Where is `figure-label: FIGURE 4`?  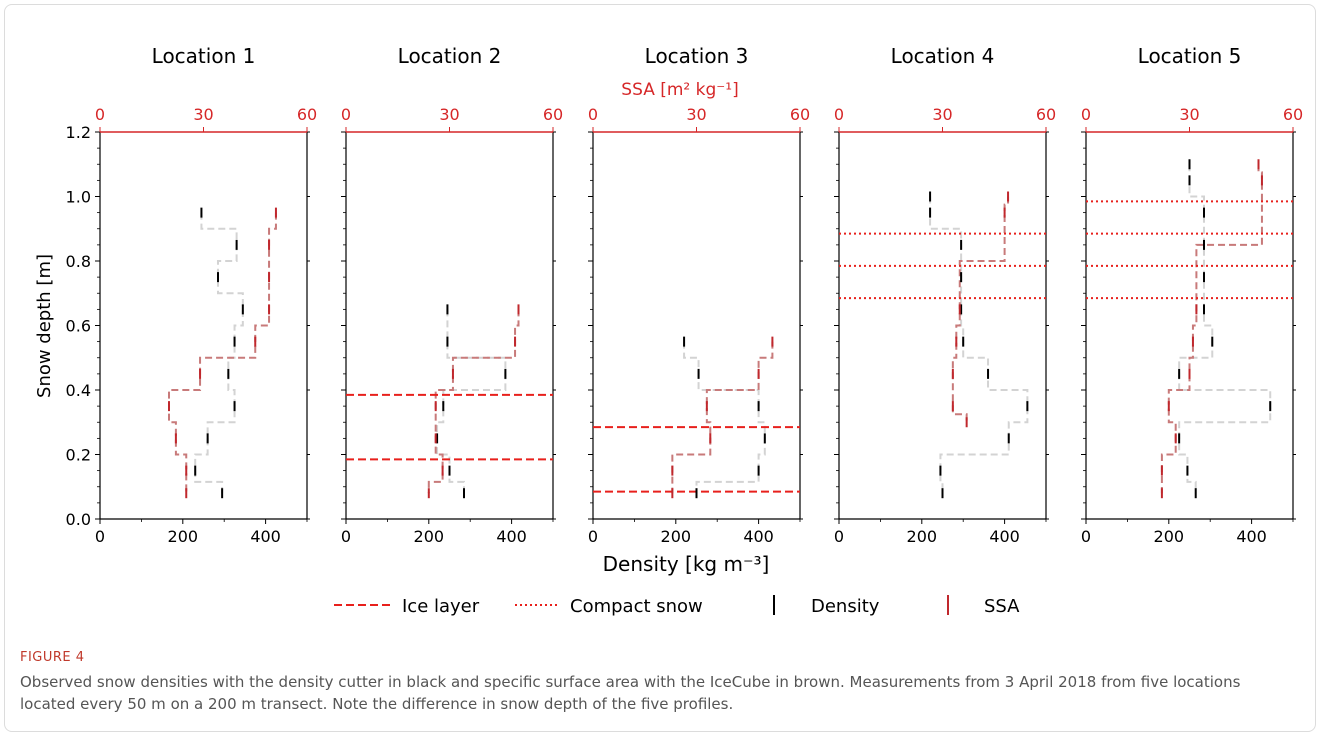
figure-label: FIGURE 4 is located at coordinates (52, 657).